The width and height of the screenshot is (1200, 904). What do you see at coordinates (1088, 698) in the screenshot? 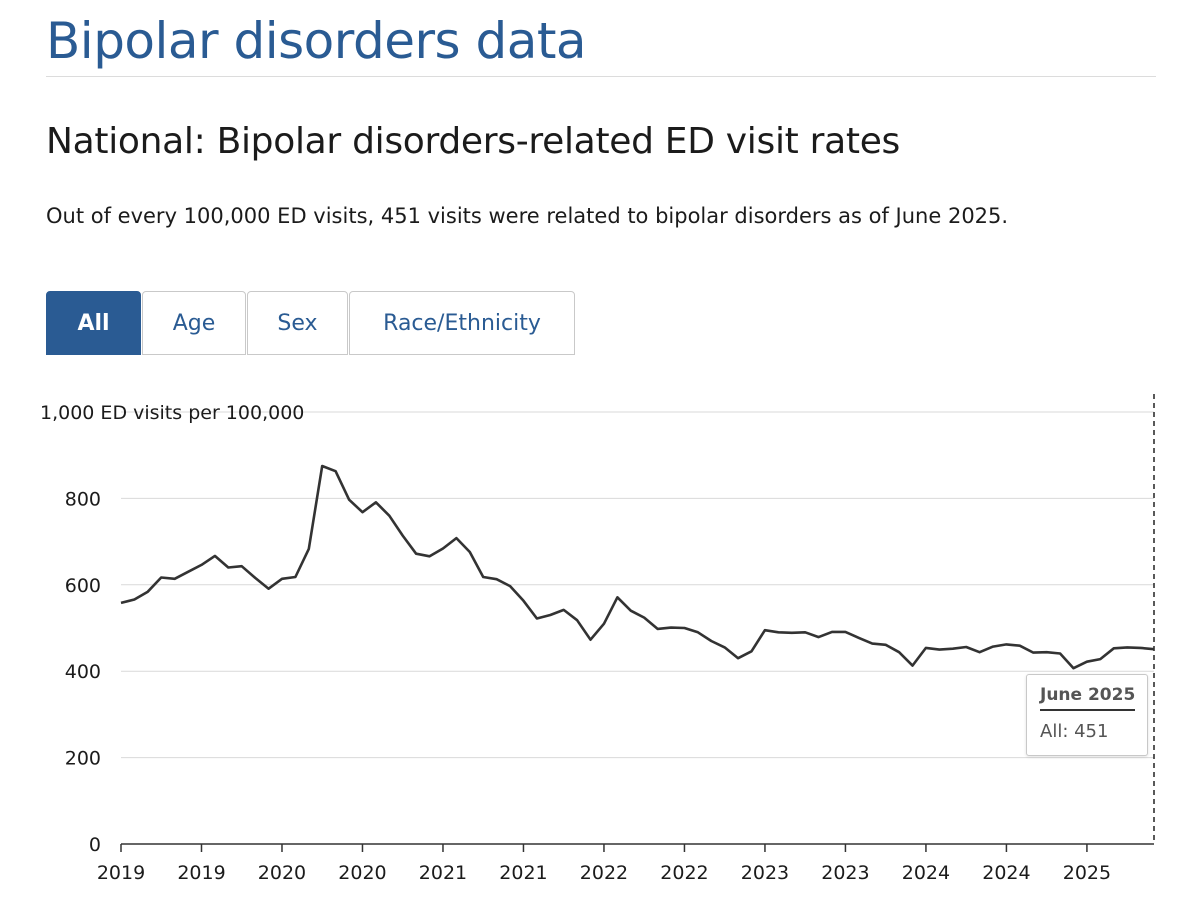
I see `tooltip-title: June 2025` at bounding box center [1088, 698].